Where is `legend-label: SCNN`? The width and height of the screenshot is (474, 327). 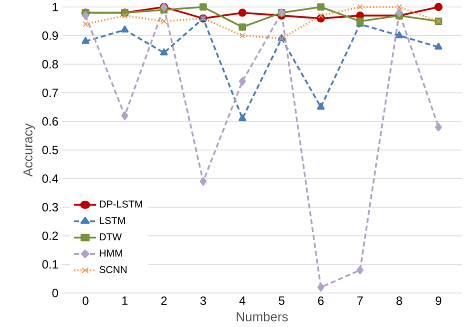 legend-label: SCNN is located at coordinates (113, 270).